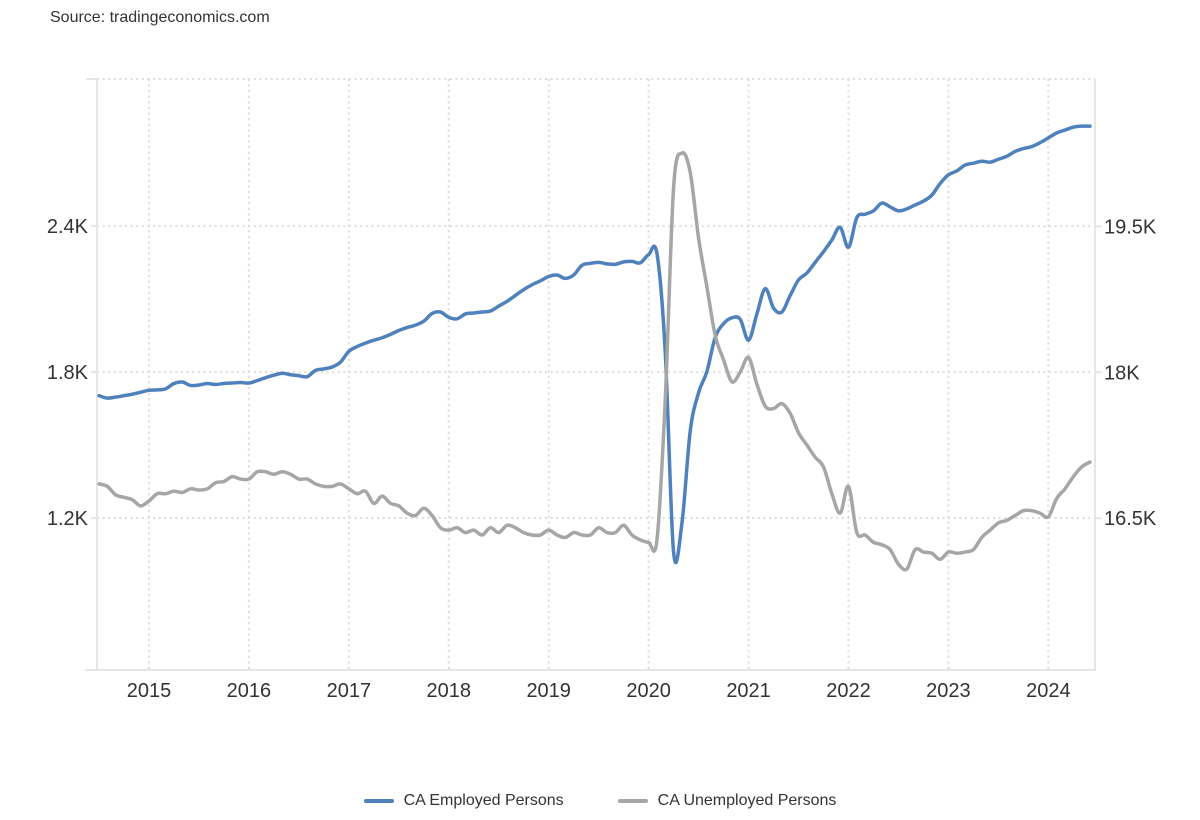 This screenshot has height=820, width=1200. Describe the element at coordinates (249, 691) in the screenshot. I see `x-axis-tick-label: 2016` at that location.